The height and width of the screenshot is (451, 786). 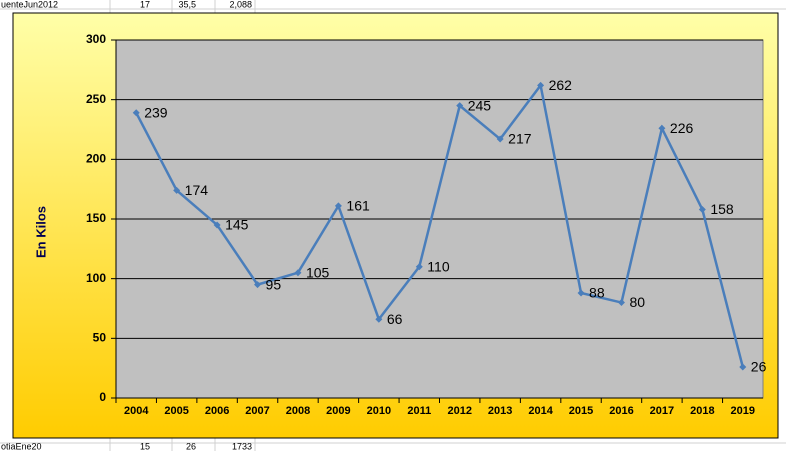 What do you see at coordinates (500, 411) in the screenshot?
I see `x-tick-label: 2013` at bounding box center [500, 411].